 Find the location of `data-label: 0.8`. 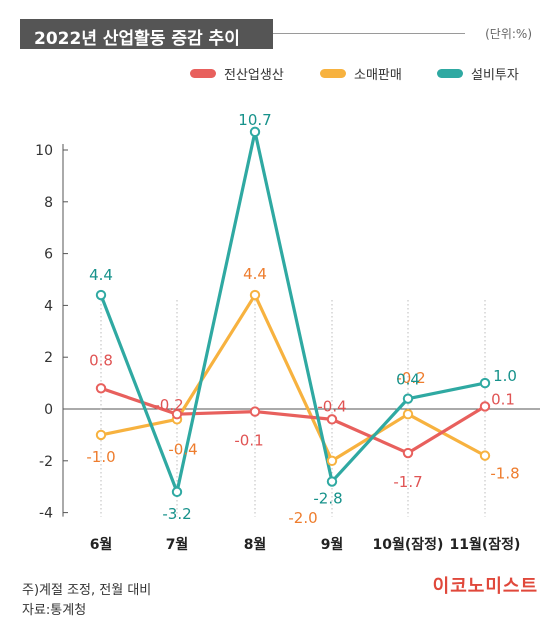

data-label: 0.8 is located at coordinates (101, 360).